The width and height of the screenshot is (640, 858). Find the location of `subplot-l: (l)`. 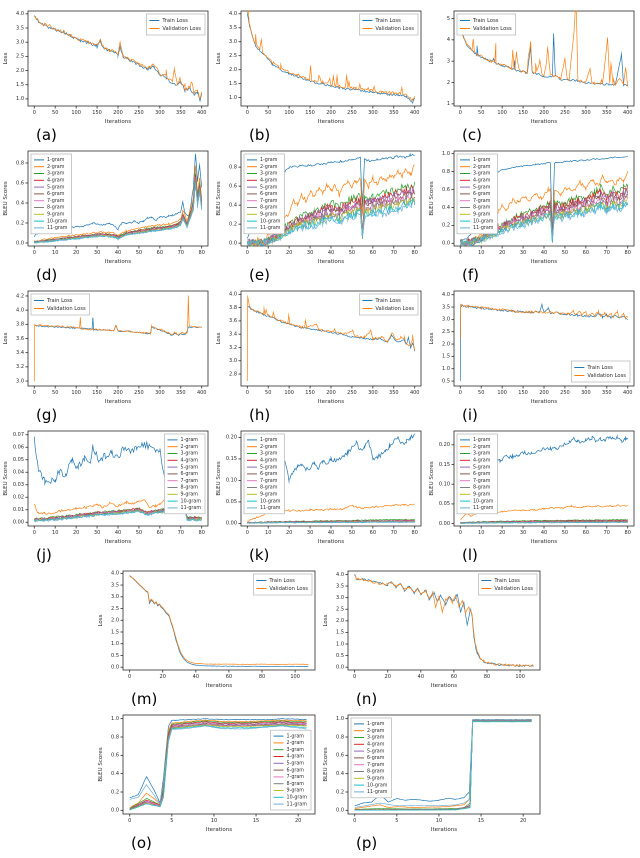

subplot-l: (l) is located at coordinates (532, 495).